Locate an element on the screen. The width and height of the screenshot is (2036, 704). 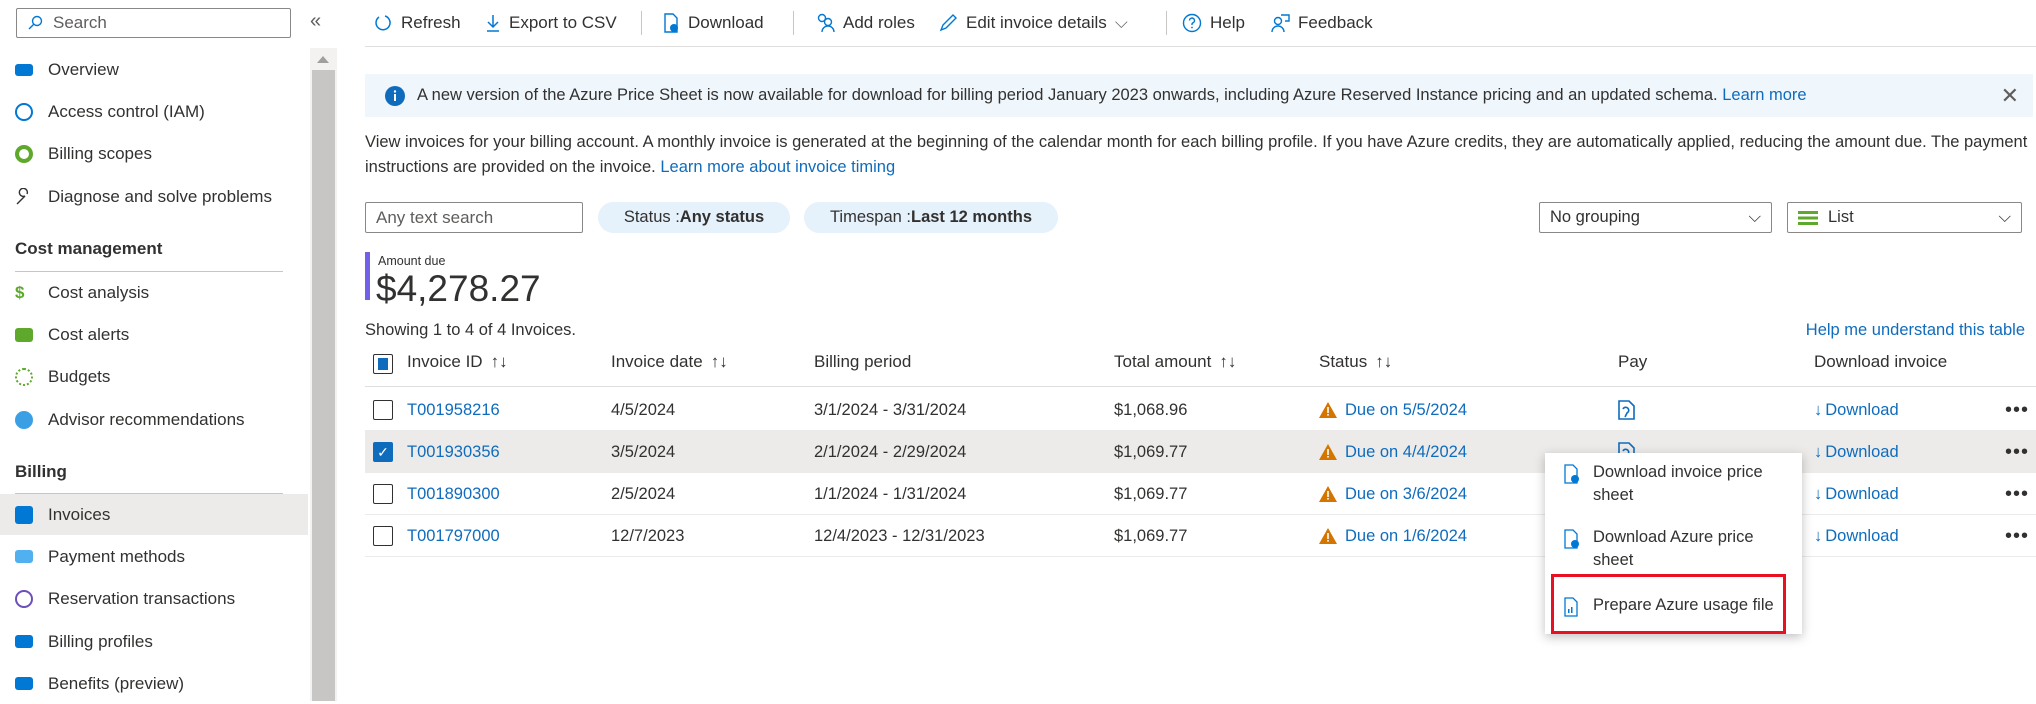
search-icon is located at coordinates (35, 22).